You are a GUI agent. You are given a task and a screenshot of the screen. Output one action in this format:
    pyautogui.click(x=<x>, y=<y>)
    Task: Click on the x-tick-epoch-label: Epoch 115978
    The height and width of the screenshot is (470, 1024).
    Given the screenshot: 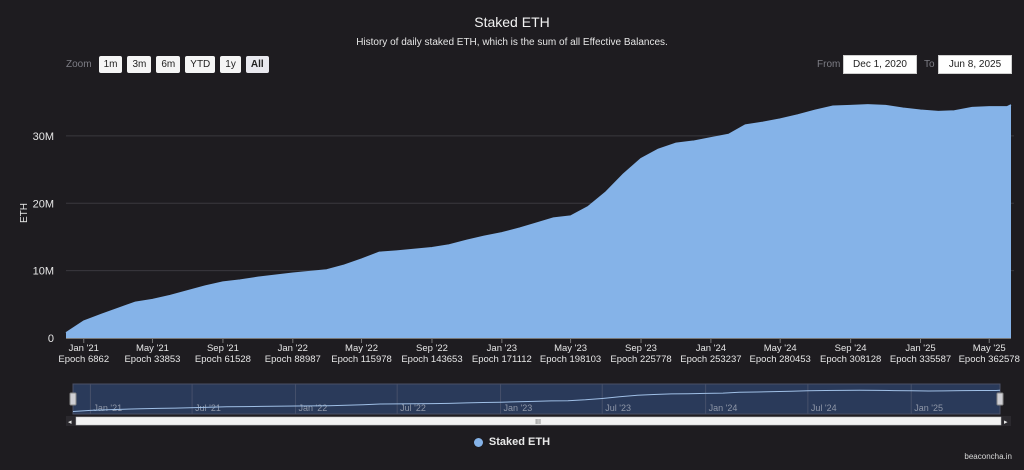 What is the action you would take?
    pyautogui.click(x=361, y=359)
    